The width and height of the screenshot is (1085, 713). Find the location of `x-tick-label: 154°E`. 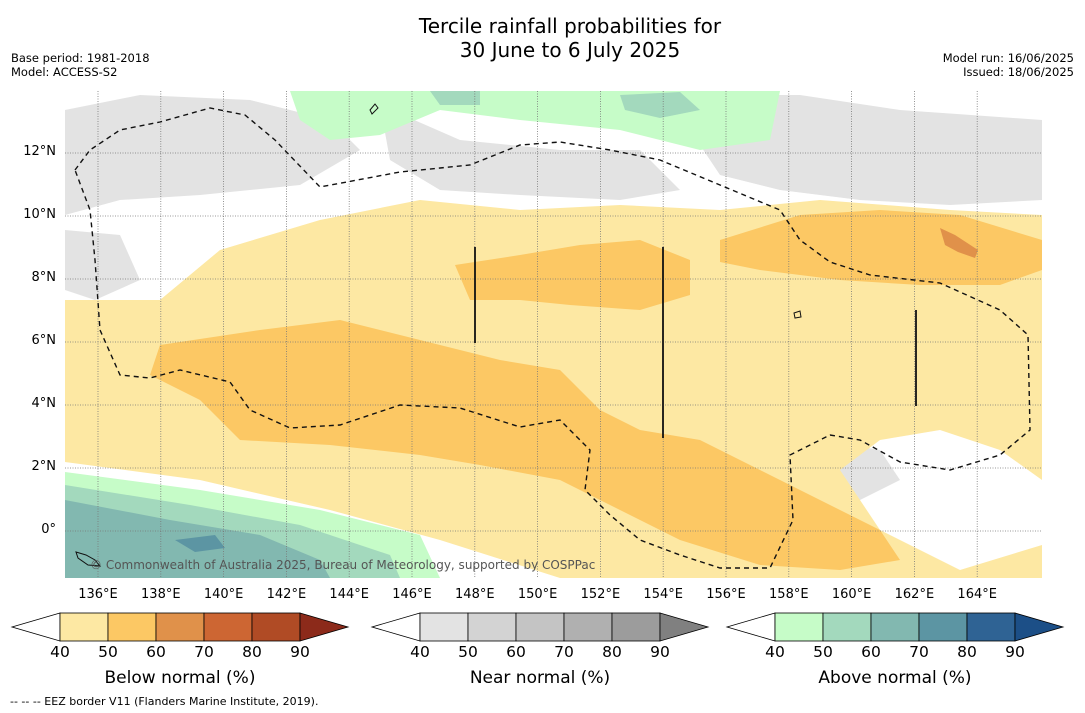

x-tick-label: 154°E is located at coordinates (663, 594).